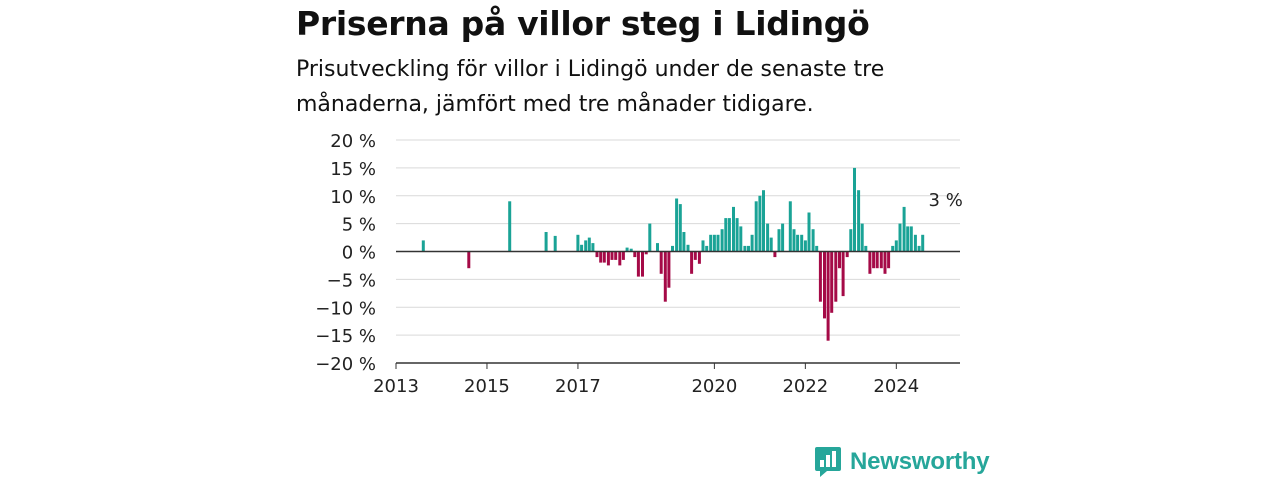 This screenshot has width=1280, height=480. I want to click on brand-name: Newsworthy, so click(920, 461).